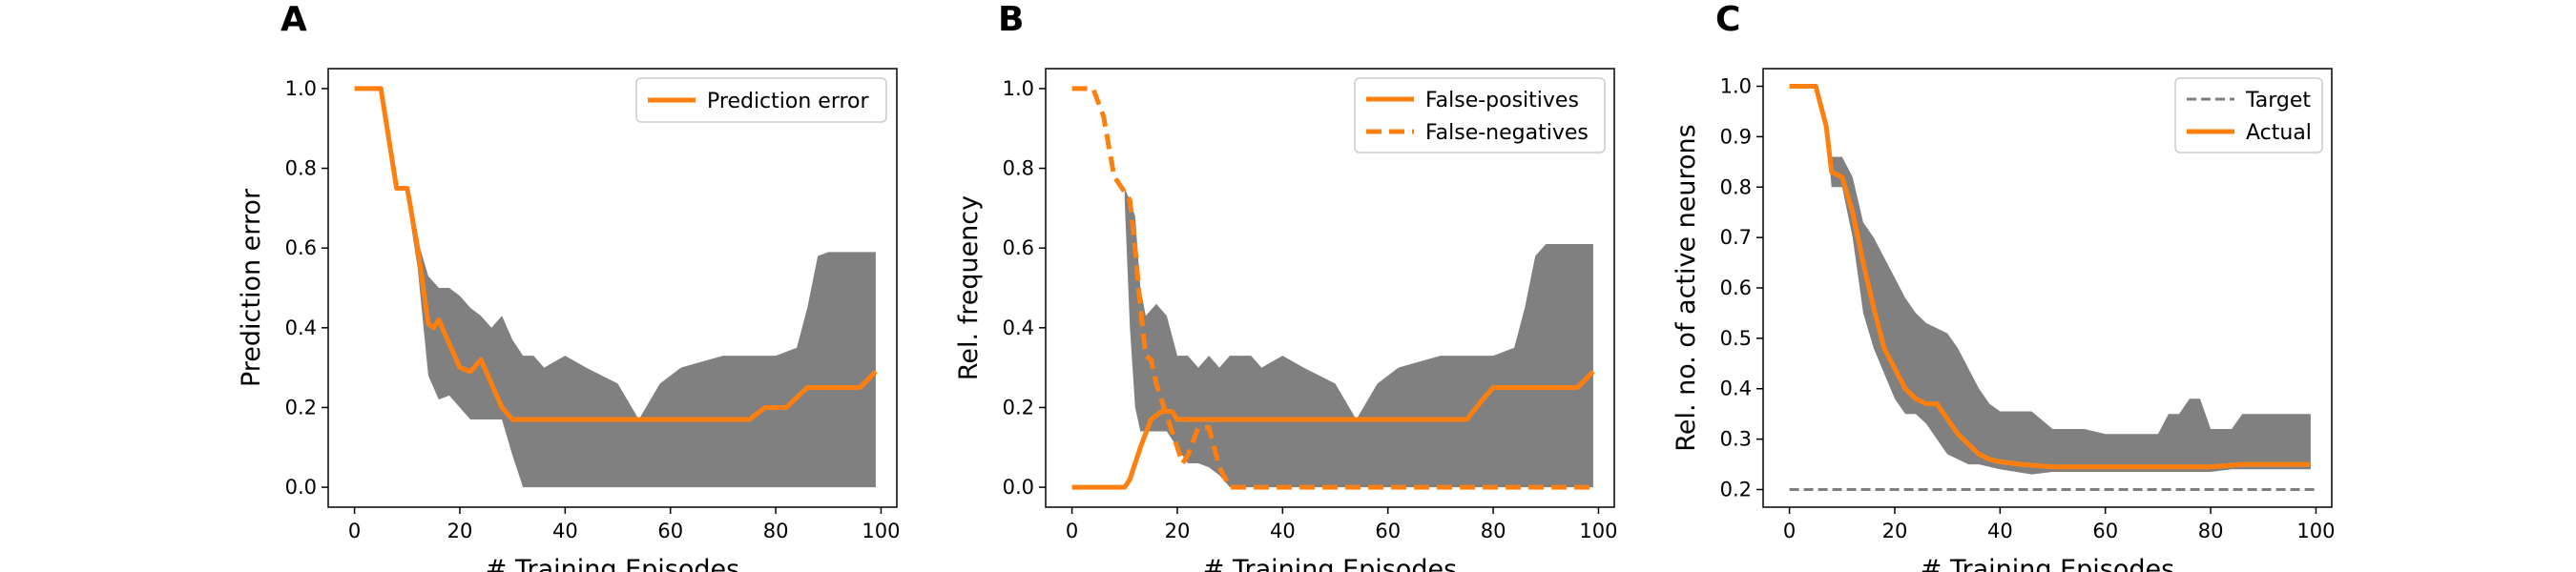  What do you see at coordinates (1502, 101) in the screenshot?
I see `panel-b-legend-label-false-positives: False-positives` at bounding box center [1502, 101].